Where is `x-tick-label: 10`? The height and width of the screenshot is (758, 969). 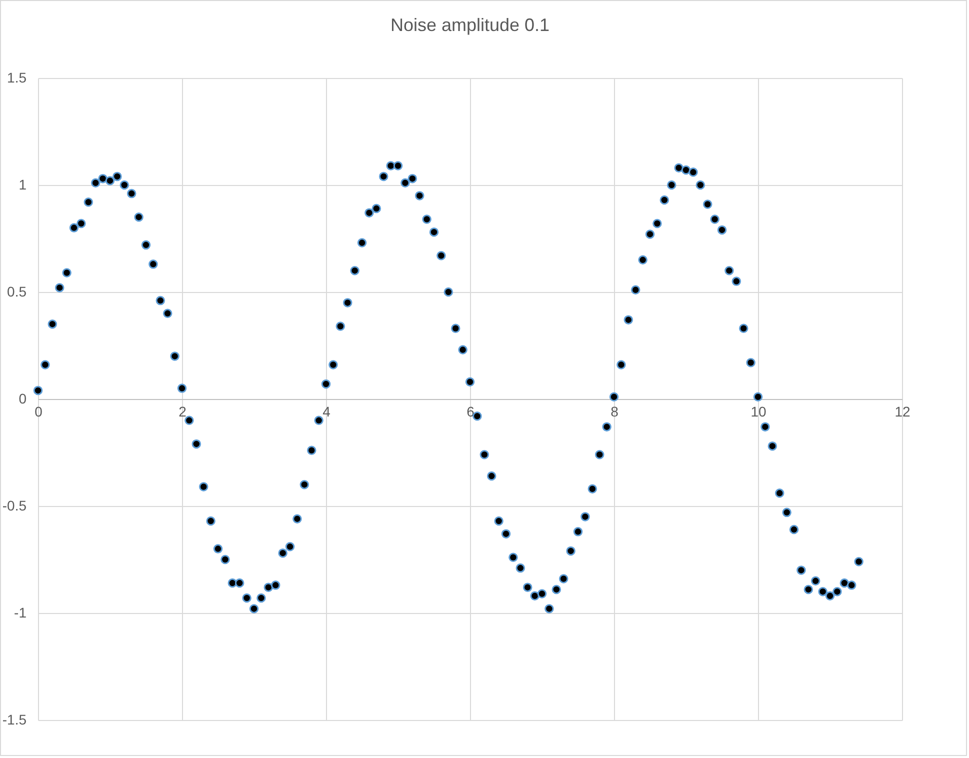
x-tick-label: 10 is located at coordinates (758, 412).